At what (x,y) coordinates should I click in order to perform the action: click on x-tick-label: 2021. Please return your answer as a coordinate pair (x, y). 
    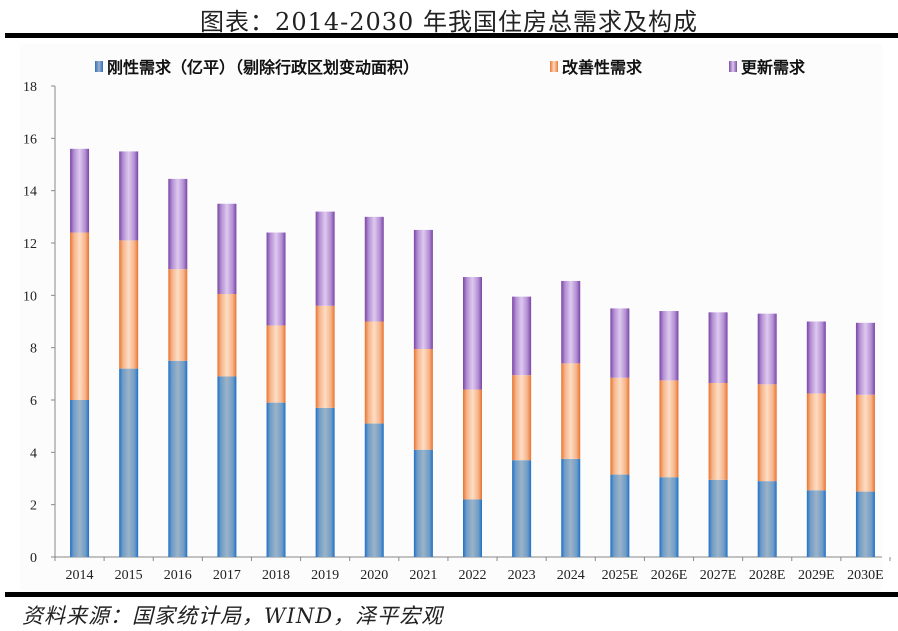
    Looking at the image, I should click on (423, 575).